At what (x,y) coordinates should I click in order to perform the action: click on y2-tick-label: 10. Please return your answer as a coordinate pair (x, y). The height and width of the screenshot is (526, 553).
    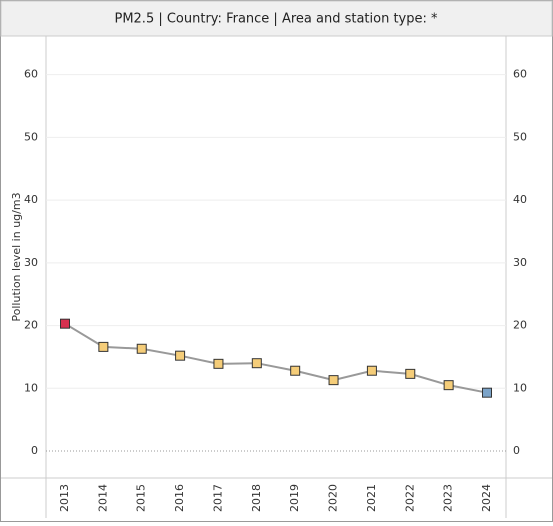
    Looking at the image, I should click on (520, 387).